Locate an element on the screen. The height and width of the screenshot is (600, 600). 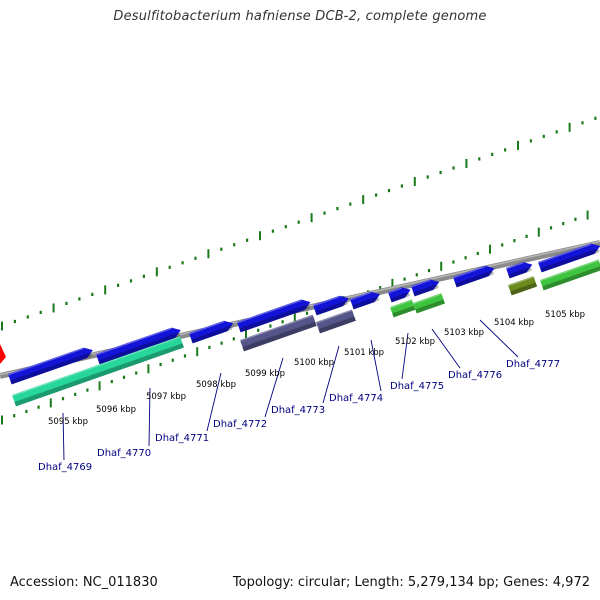
kbp-label: 5100 kbp is located at coordinates (314, 363).